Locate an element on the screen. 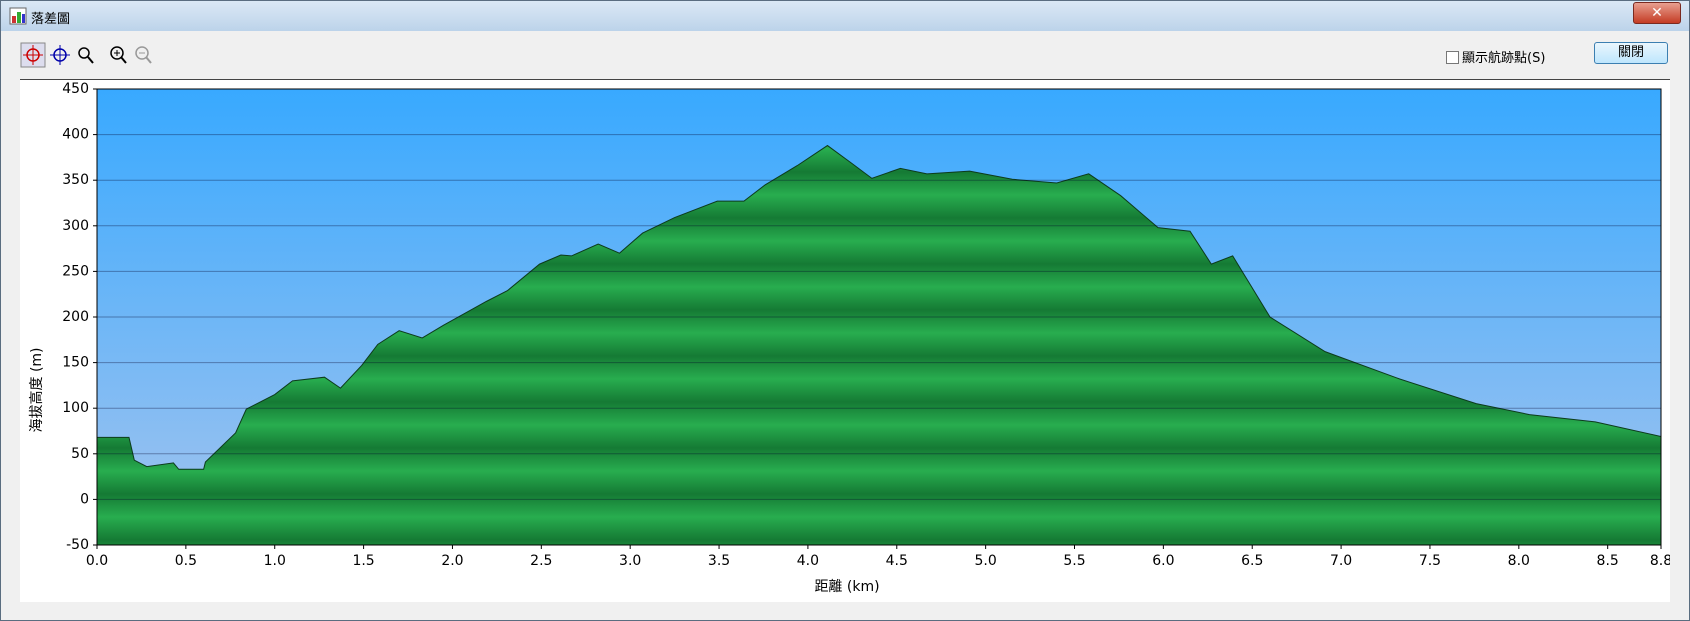 The image size is (1690, 621). x-tick-label: 7.5 is located at coordinates (1430, 561).